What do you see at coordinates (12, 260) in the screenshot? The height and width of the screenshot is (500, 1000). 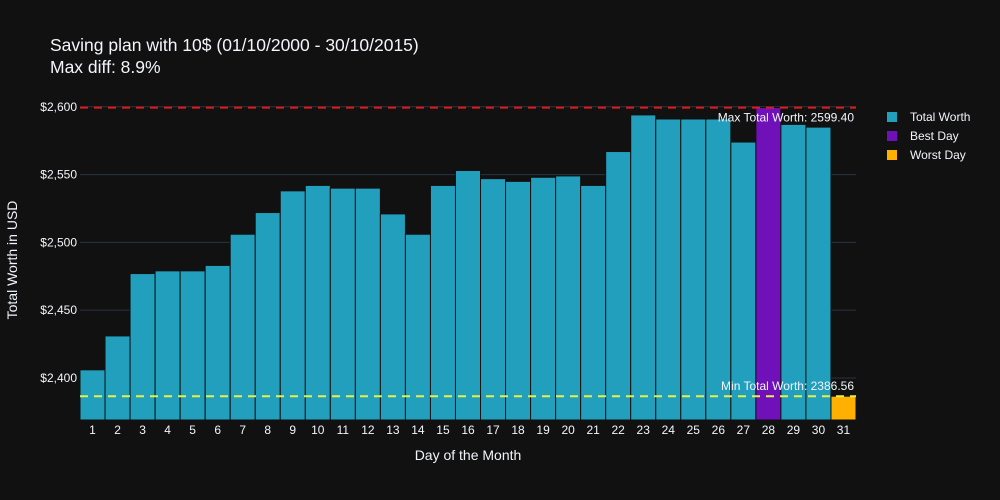 I see `y-axis-title: Total Worth in USD` at bounding box center [12, 260].